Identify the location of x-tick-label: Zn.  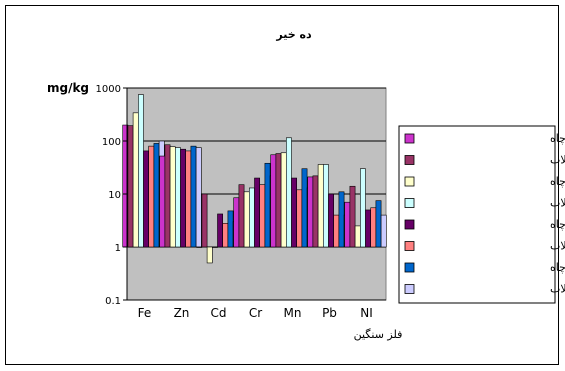
(182, 313).